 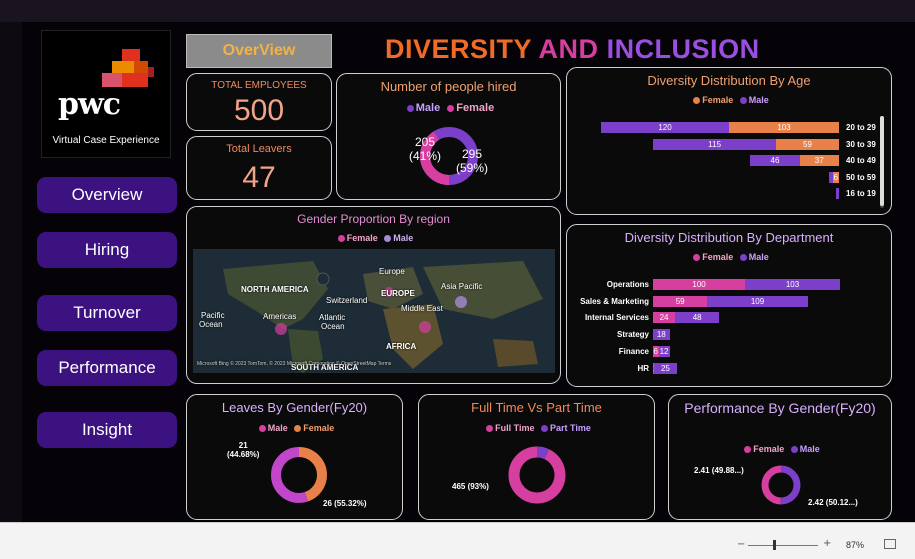 I want to click on age-legend: Female Male, so click(x=729, y=100).